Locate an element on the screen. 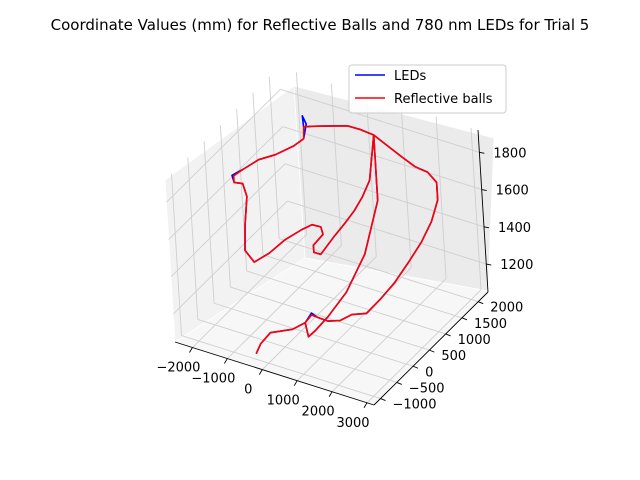 The height and width of the screenshot is (480, 640). z-tick-label: 1800 is located at coordinates (509, 153).